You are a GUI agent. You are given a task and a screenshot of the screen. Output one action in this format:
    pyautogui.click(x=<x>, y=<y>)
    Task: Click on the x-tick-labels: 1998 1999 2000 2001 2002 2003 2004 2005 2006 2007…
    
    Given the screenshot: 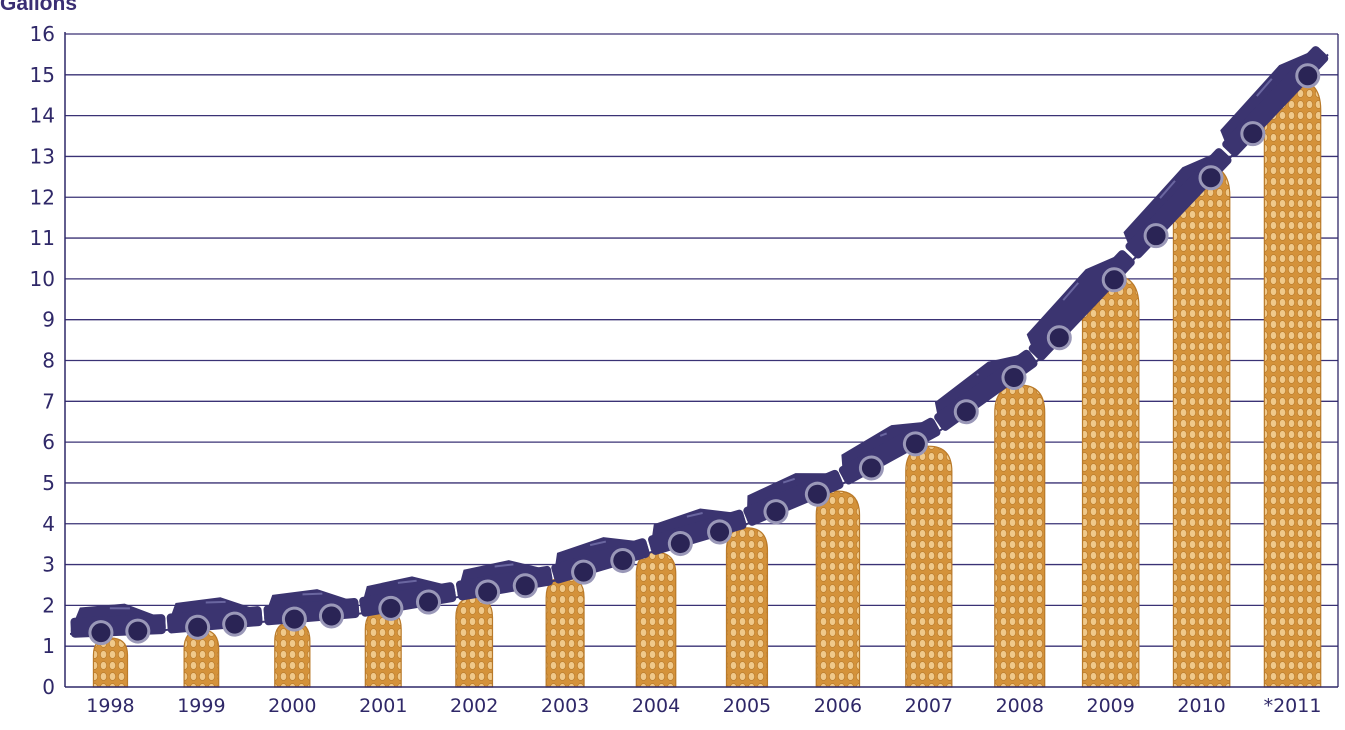 What is the action you would take?
    pyautogui.click(x=703, y=706)
    